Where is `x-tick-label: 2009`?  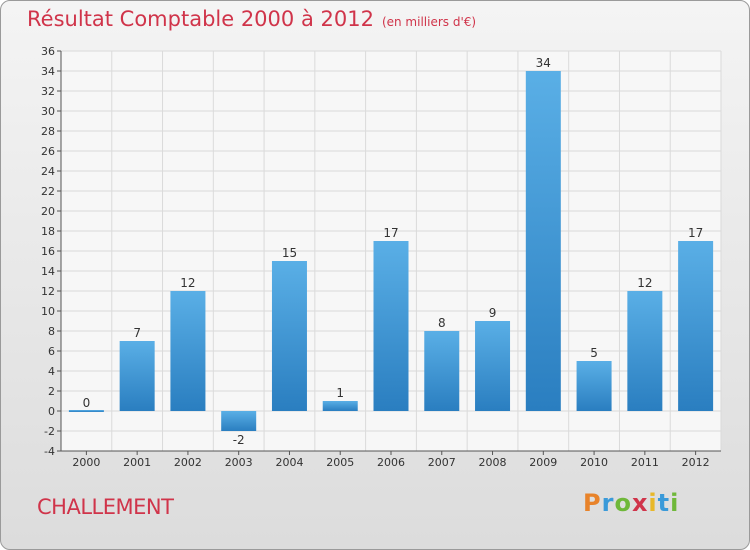
x-tick-label: 2009 is located at coordinates (543, 462).